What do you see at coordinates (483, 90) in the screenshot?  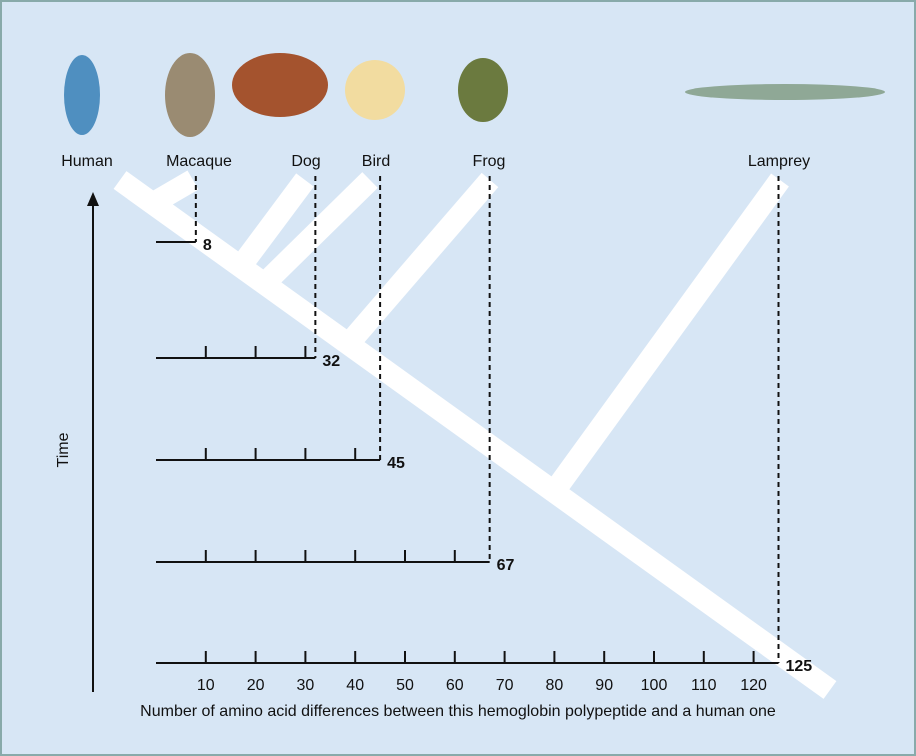 I see `frog-icon` at bounding box center [483, 90].